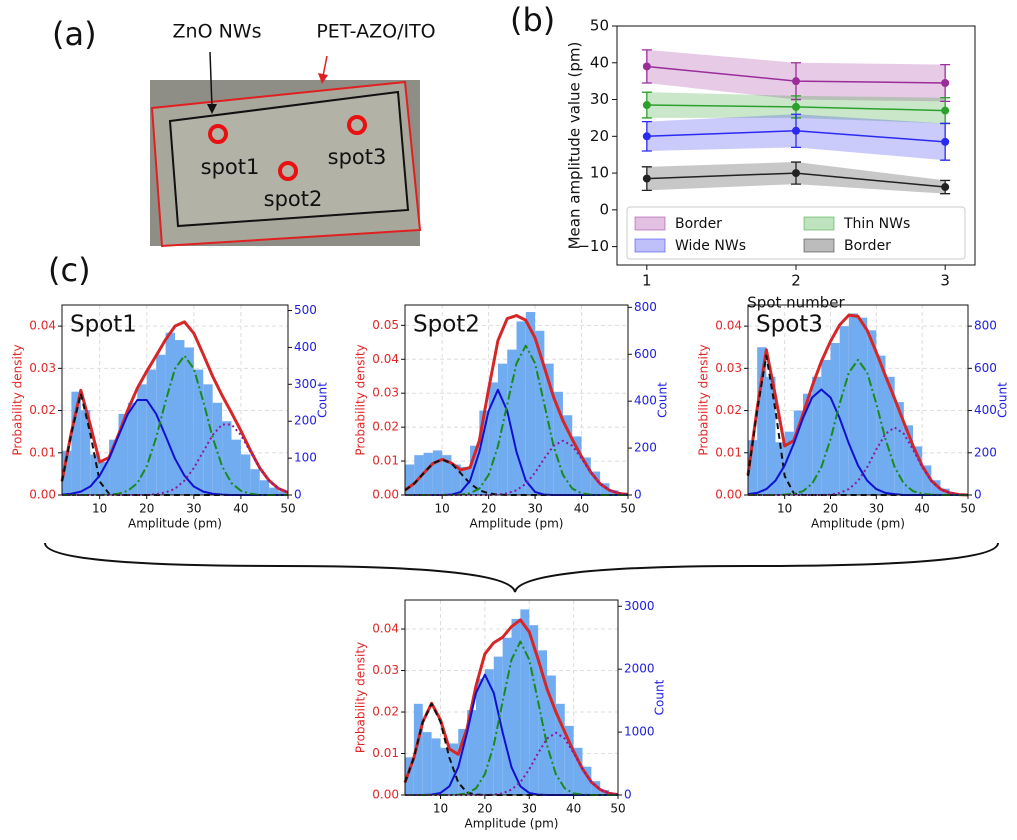 The height and width of the screenshot is (840, 1017). I want to click on y-tick-label: 40, so click(599, 62).